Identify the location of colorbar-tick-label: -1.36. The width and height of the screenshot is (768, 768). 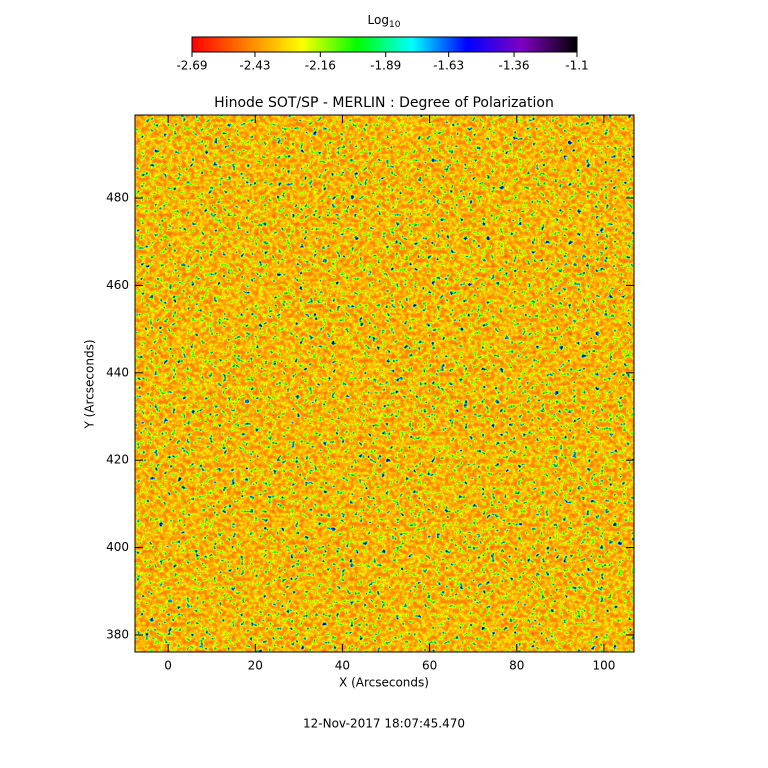
(514, 66).